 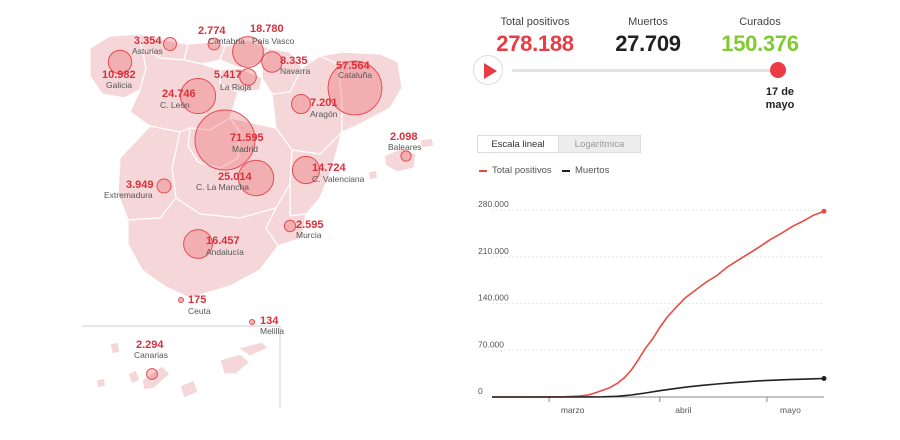 I want to click on region-name: Murcia, so click(x=309, y=235).